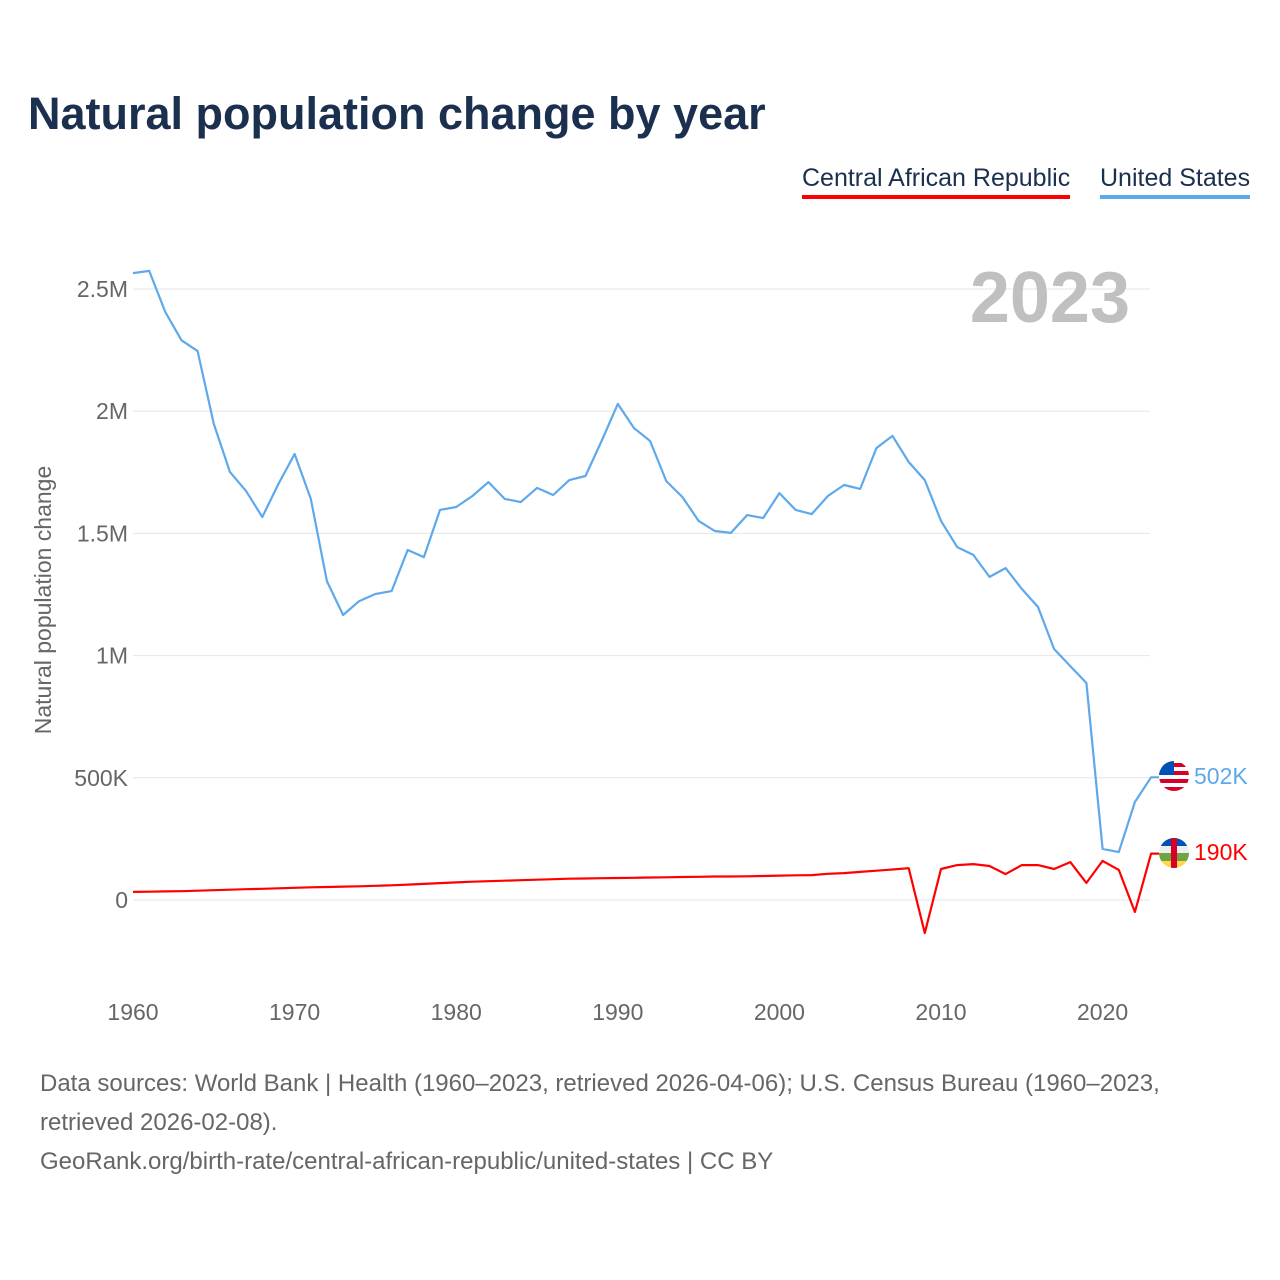 This screenshot has height=1280, width=1280. Describe the element at coordinates (456, 1012) in the screenshot. I see `x-tick-label: 1980` at that location.